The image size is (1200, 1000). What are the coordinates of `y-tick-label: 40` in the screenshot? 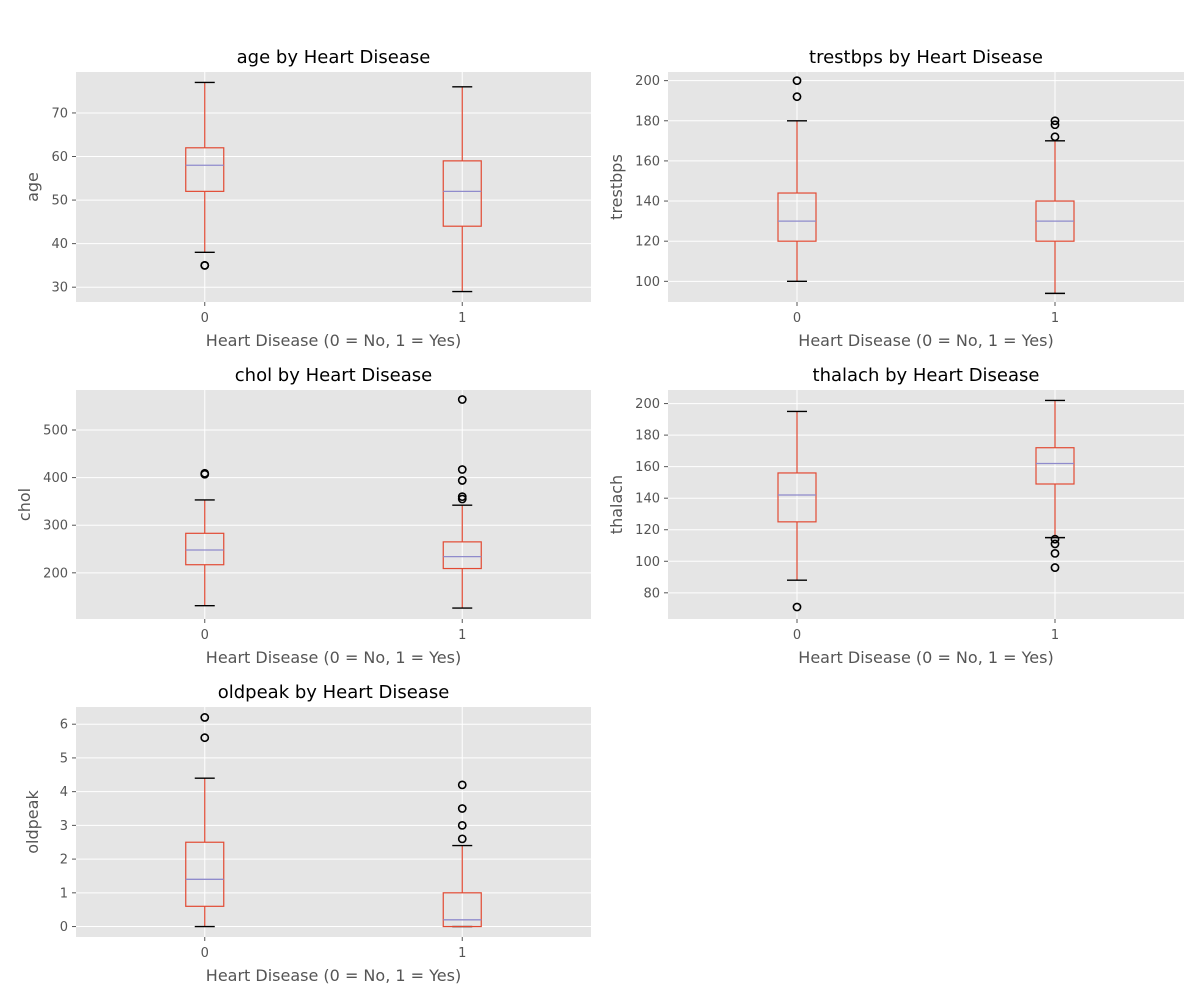 It's located at (59, 244).